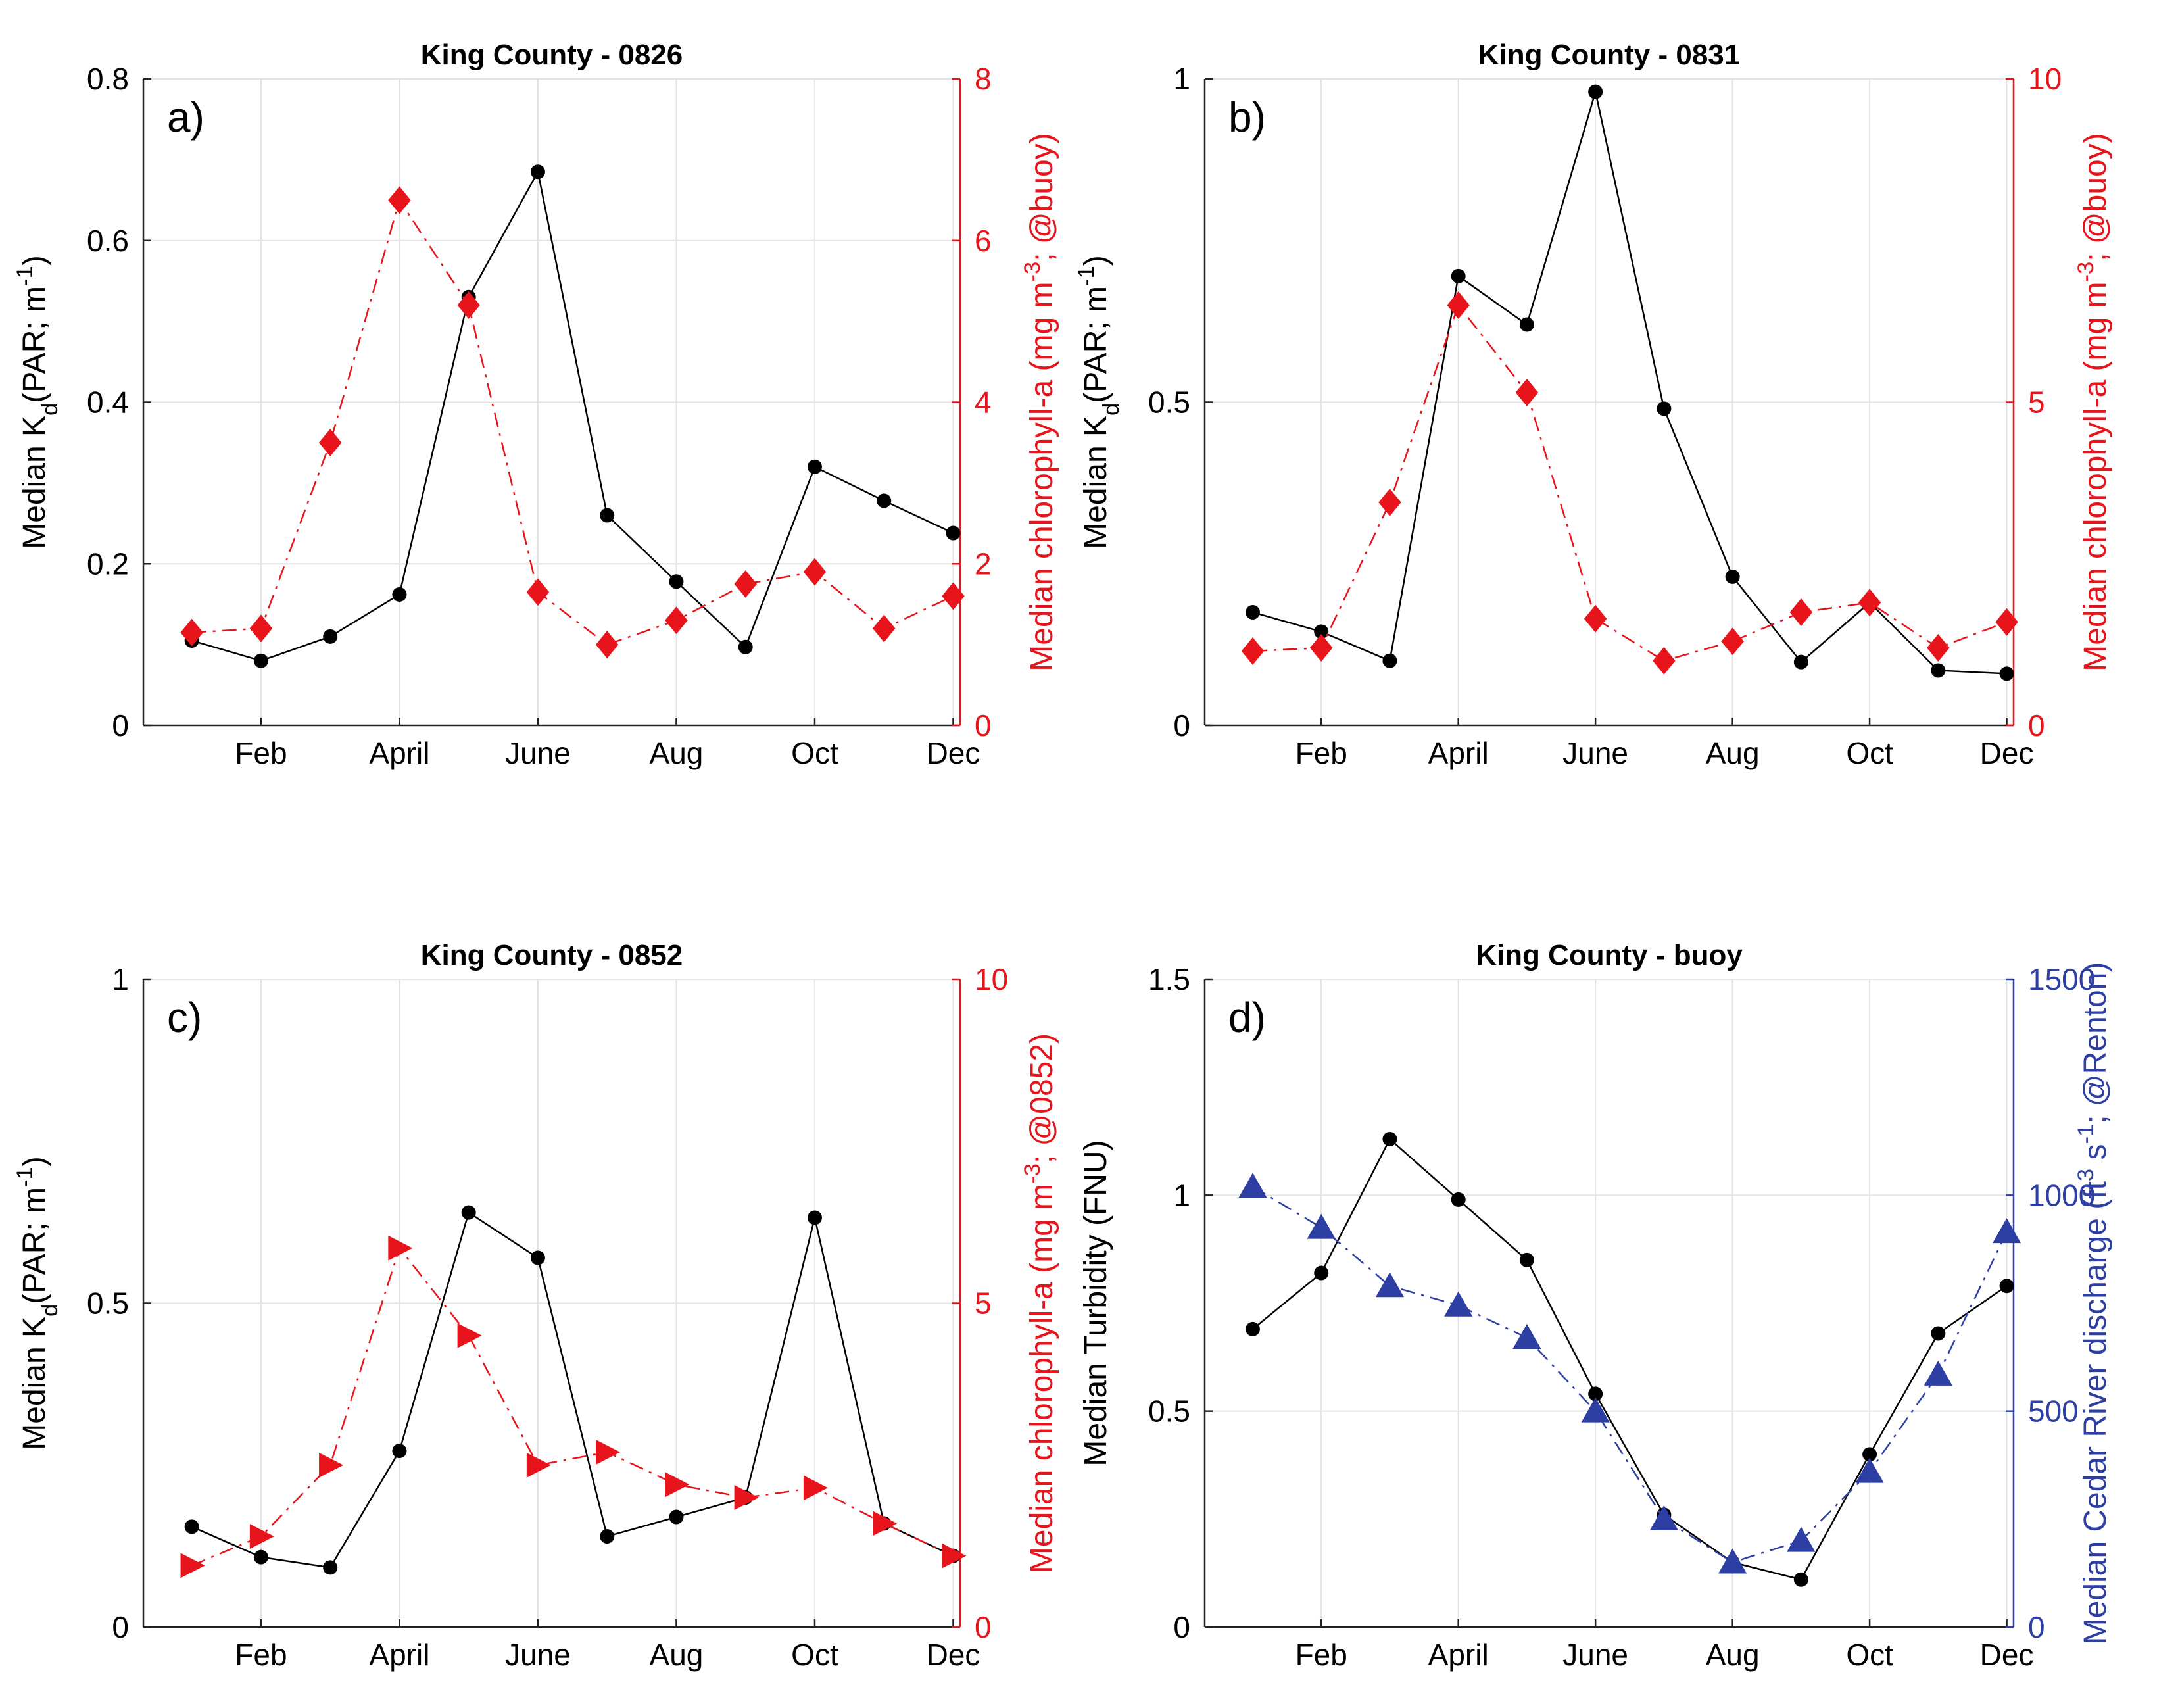 The width and height of the screenshot is (2178, 1708). I want to click on left-tick-label: 1.5, so click(1169, 979).